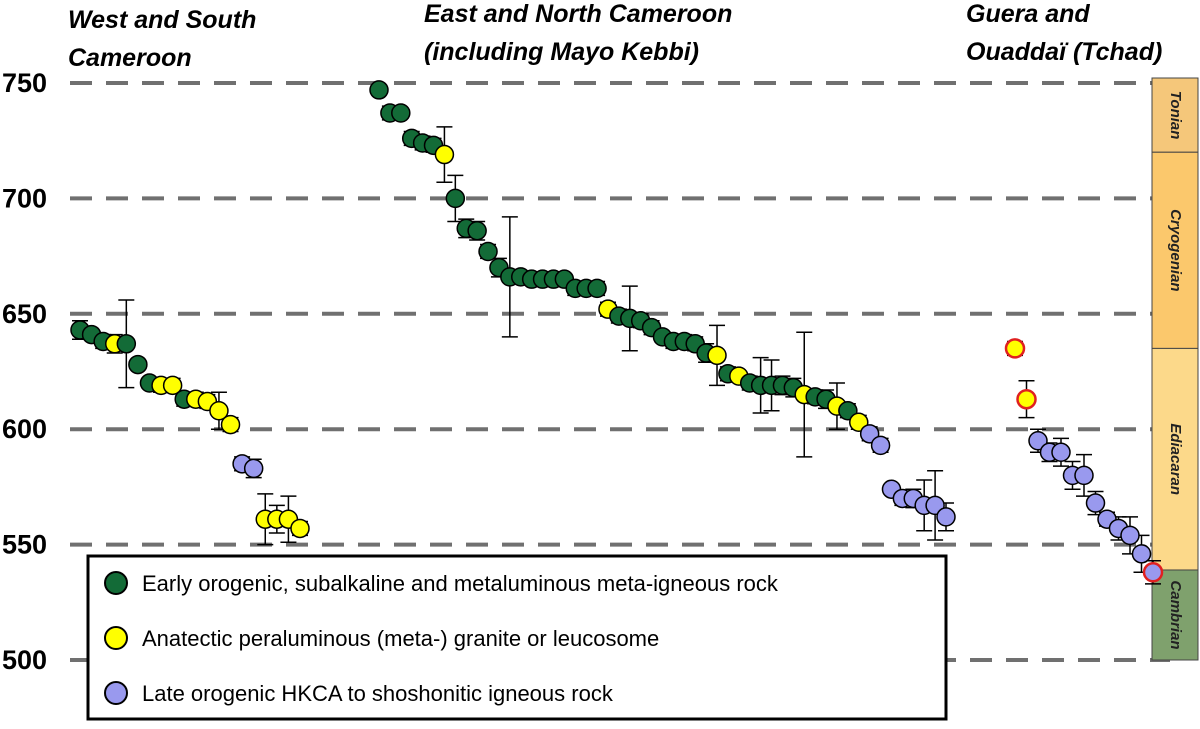 The height and width of the screenshot is (729, 1200). What do you see at coordinates (1028, 14) in the screenshot?
I see `group-title-guera-line1: Guera and` at bounding box center [1028, 14].